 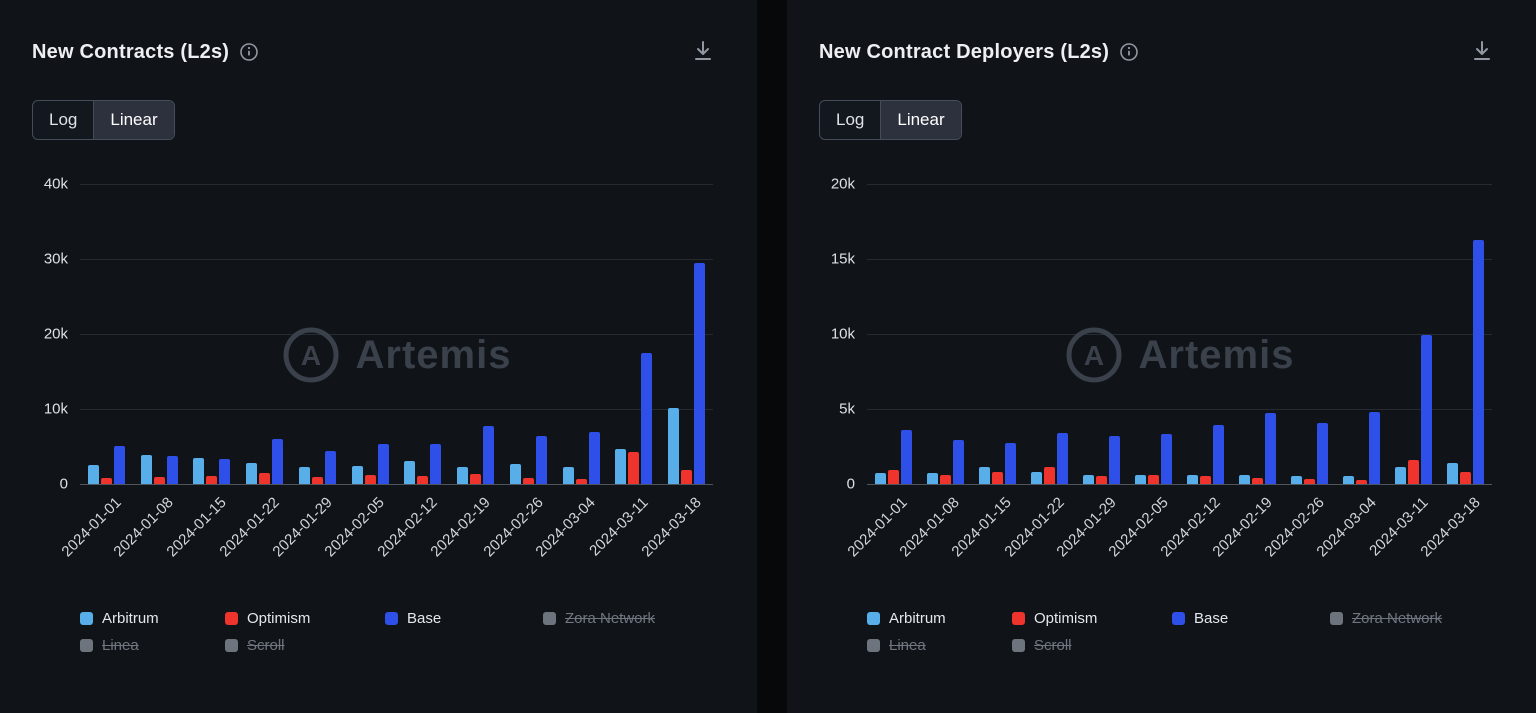 I want to click on legend-swatch, so click(x=873, y=618).